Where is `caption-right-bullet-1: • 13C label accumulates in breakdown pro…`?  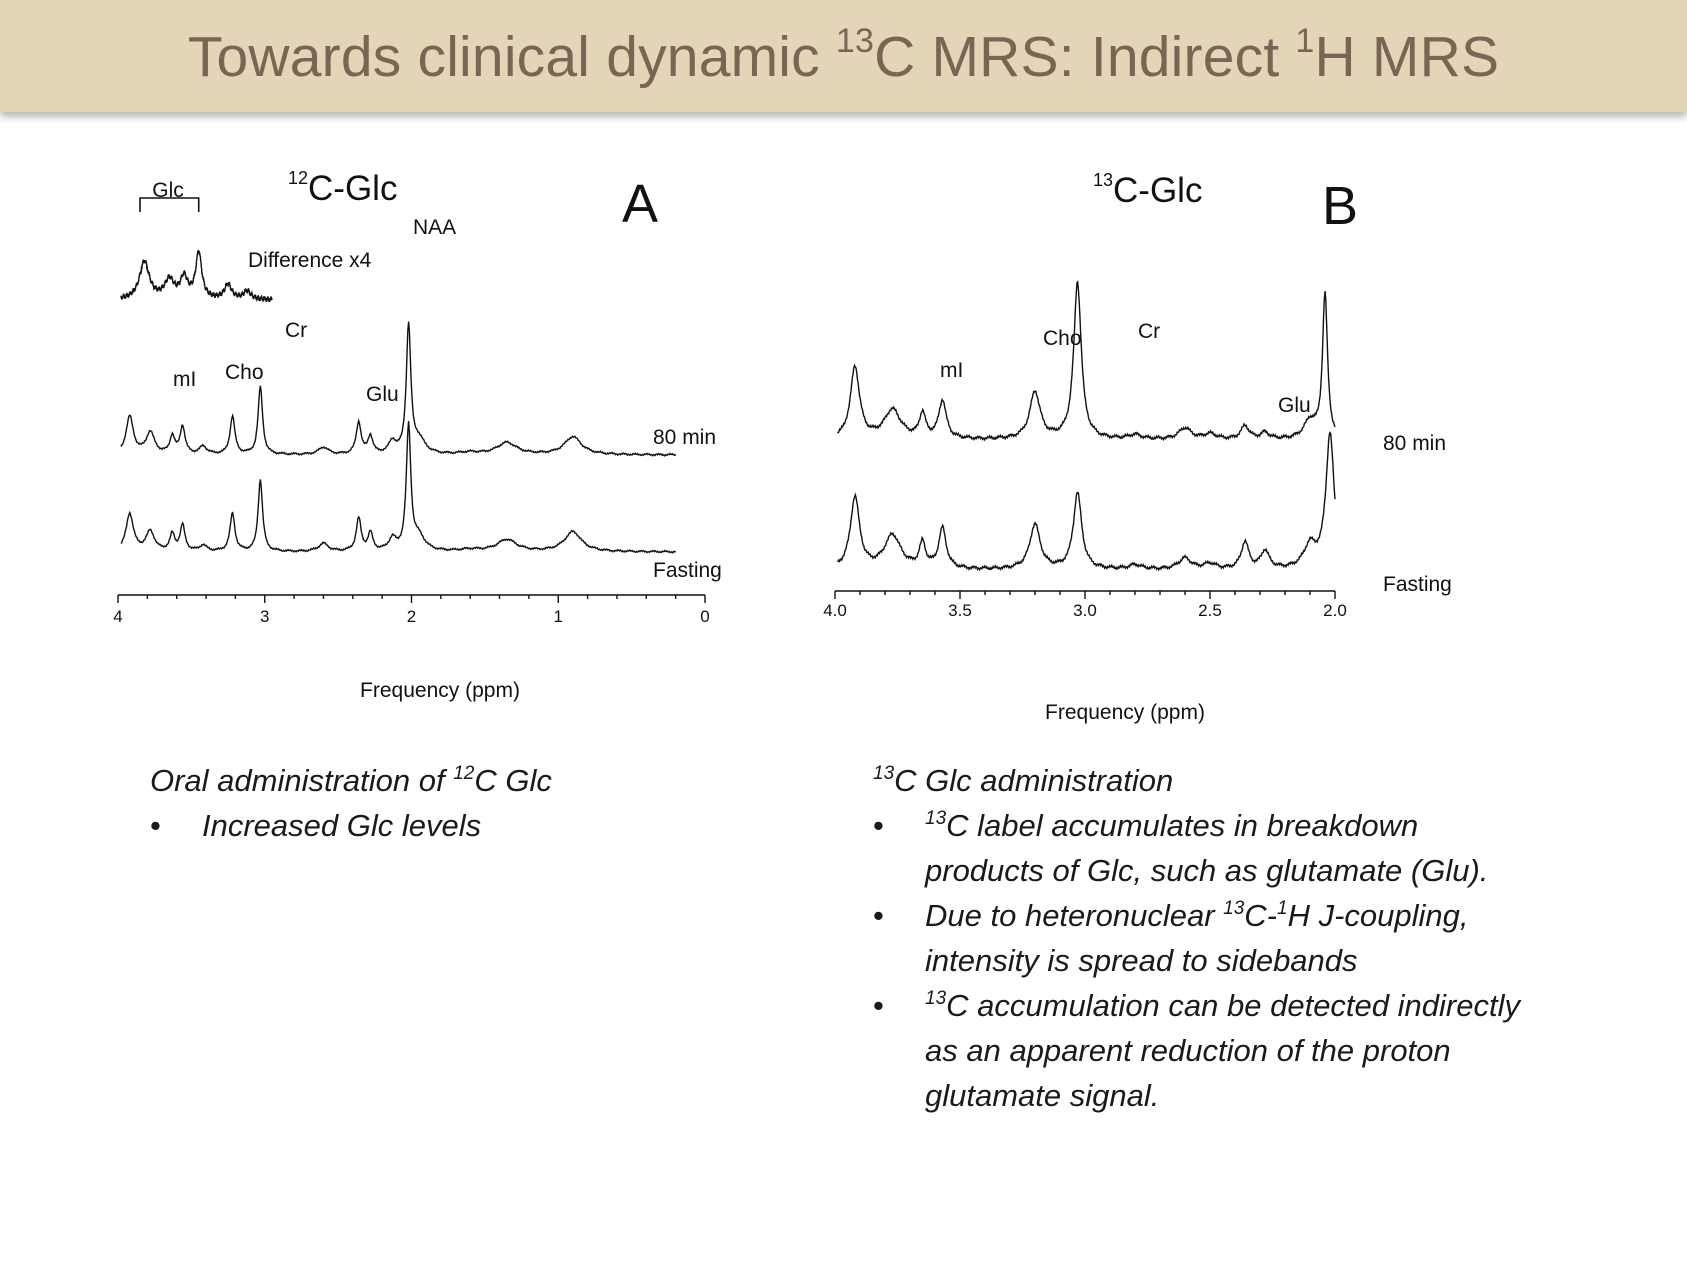
caption-right-bullet-1: • 13C label accumulates in breakdown pro… is located at coordinates (1203, 848).